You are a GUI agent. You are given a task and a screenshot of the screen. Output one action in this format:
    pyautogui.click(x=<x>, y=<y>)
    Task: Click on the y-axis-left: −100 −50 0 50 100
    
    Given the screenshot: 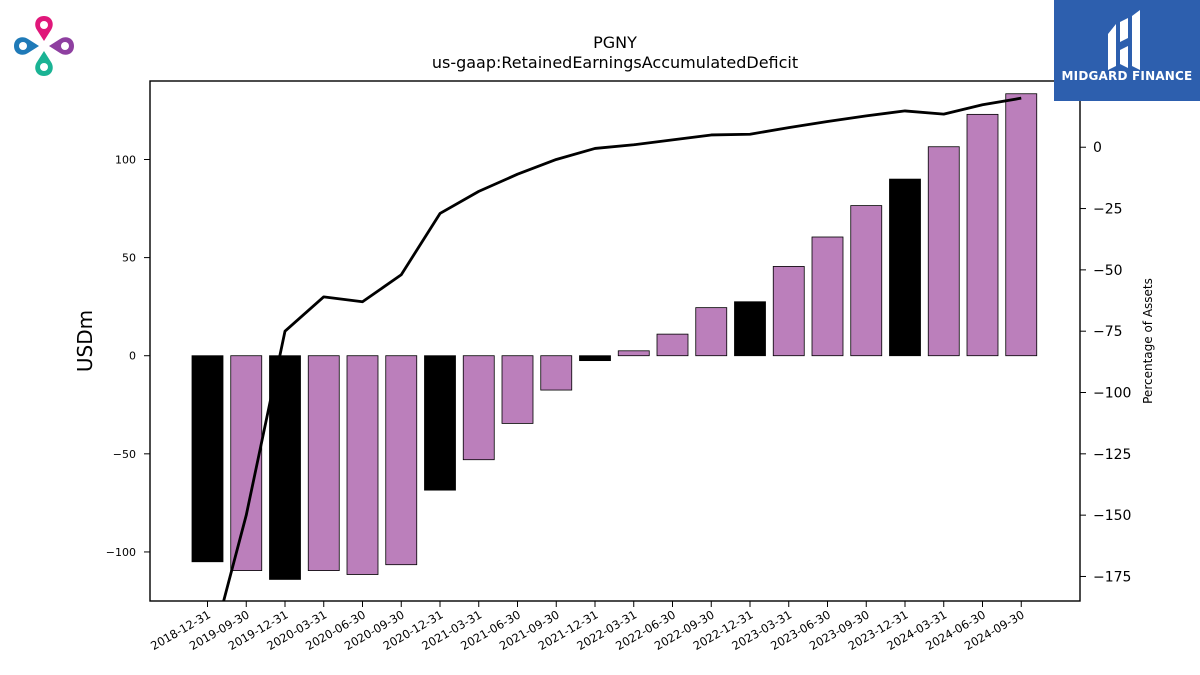 What is the action you would take?
    pyautogui.click(x=128, y=356)
    